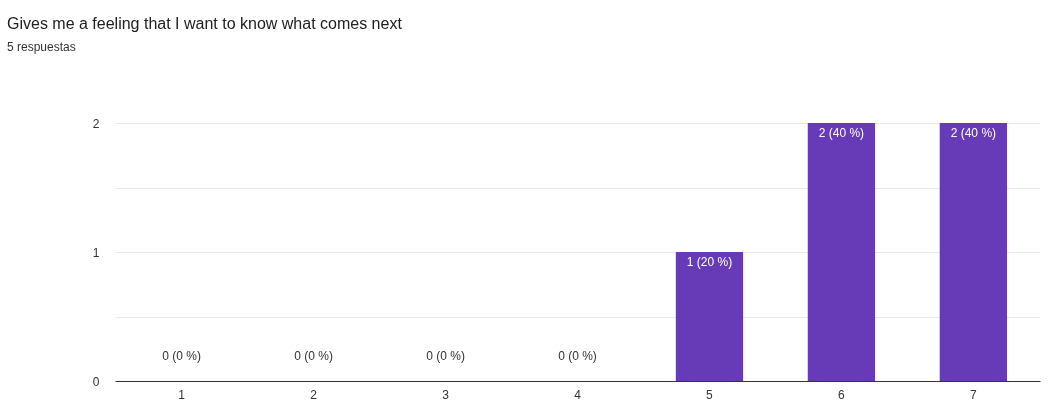 This screenshot has height=412, width=1056. Describe the element at coordinates (709, 262) in the screenshot. I see `data-label: 1 (20 %)` at that location.